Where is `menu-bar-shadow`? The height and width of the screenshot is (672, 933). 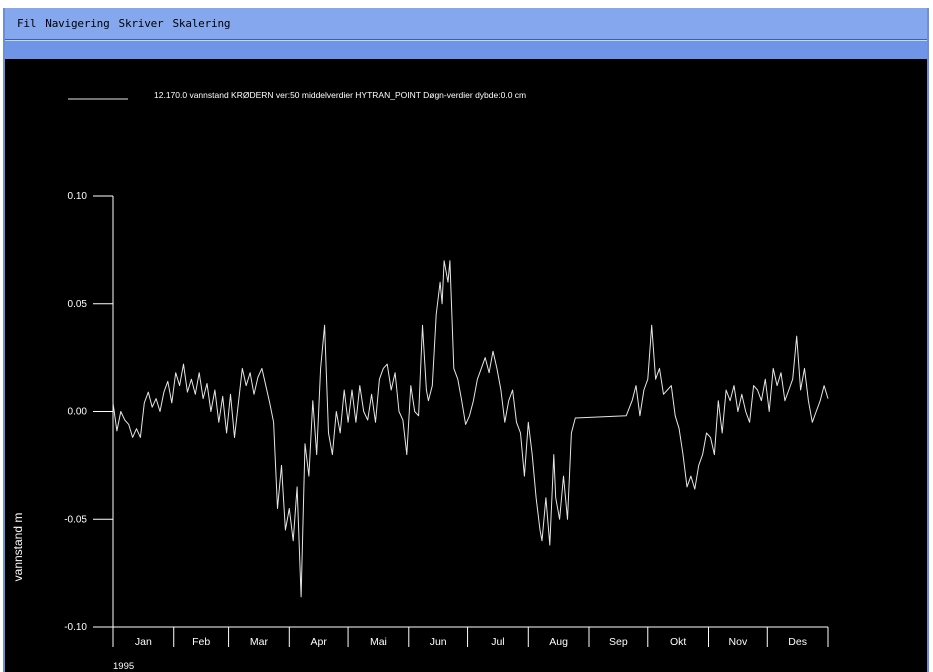
menu-bar-shadow is located at coordinates (466, 40).